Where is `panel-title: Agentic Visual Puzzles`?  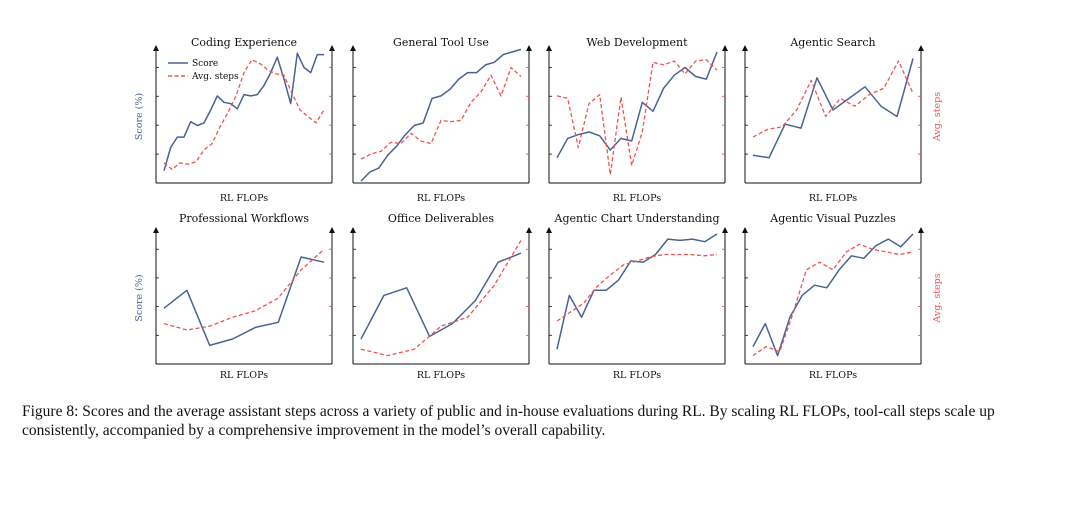
panel-title: Agentic Visual Puzzles is located at coordinates (832, 218).